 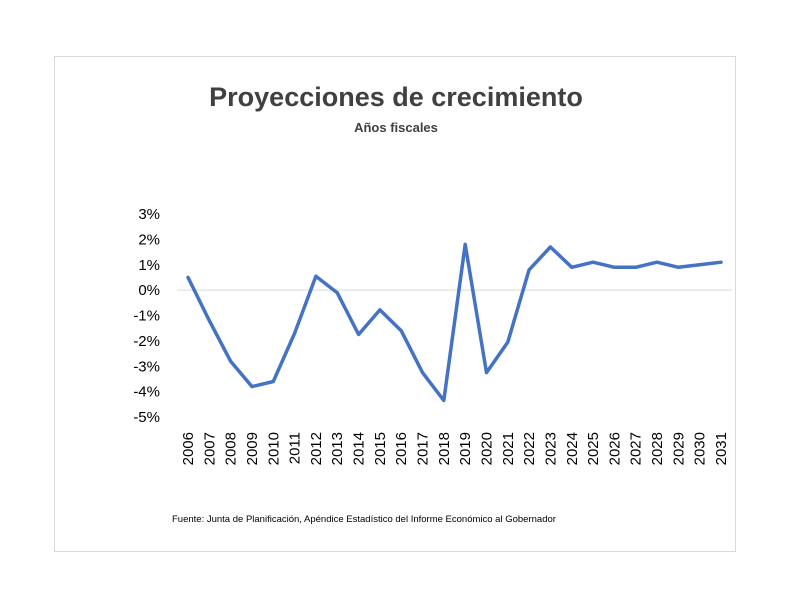 I want to click on x-tick-label: 2029, so click(x=678, y=448).